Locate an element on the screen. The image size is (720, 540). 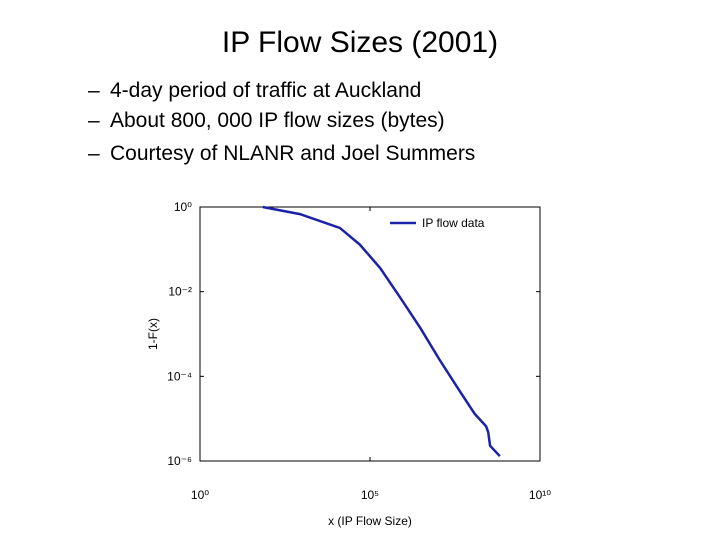
slide-title: IP Flow Sizes (2001) is located at coordinates (360, 42).